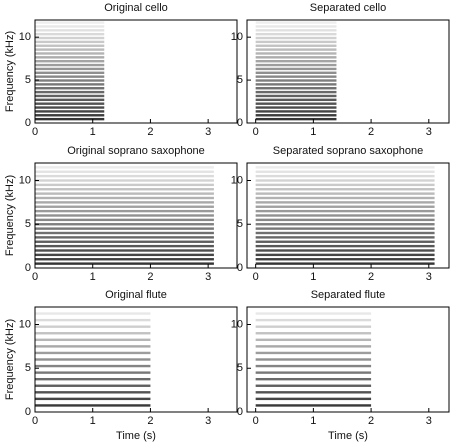 The height and width of the screenshot is (443, 474). Describe the element at coordinates (136, 151) in the screenshot. I see `panel-title: Original soprano saxophone` at that location.